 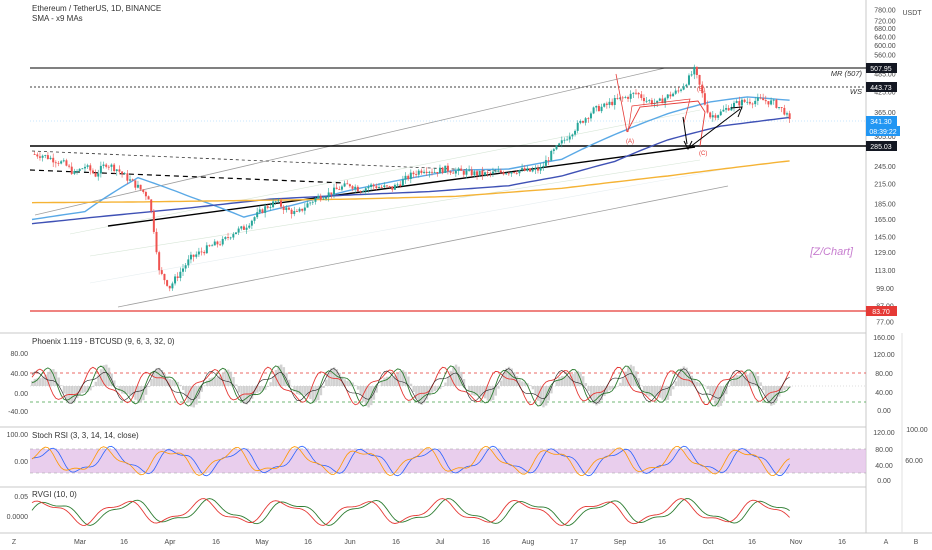 What do you see at coordinates (885, 271) in the screenshot?
I see `price-tick-label: 113.00` at bounding box center [885, 271].